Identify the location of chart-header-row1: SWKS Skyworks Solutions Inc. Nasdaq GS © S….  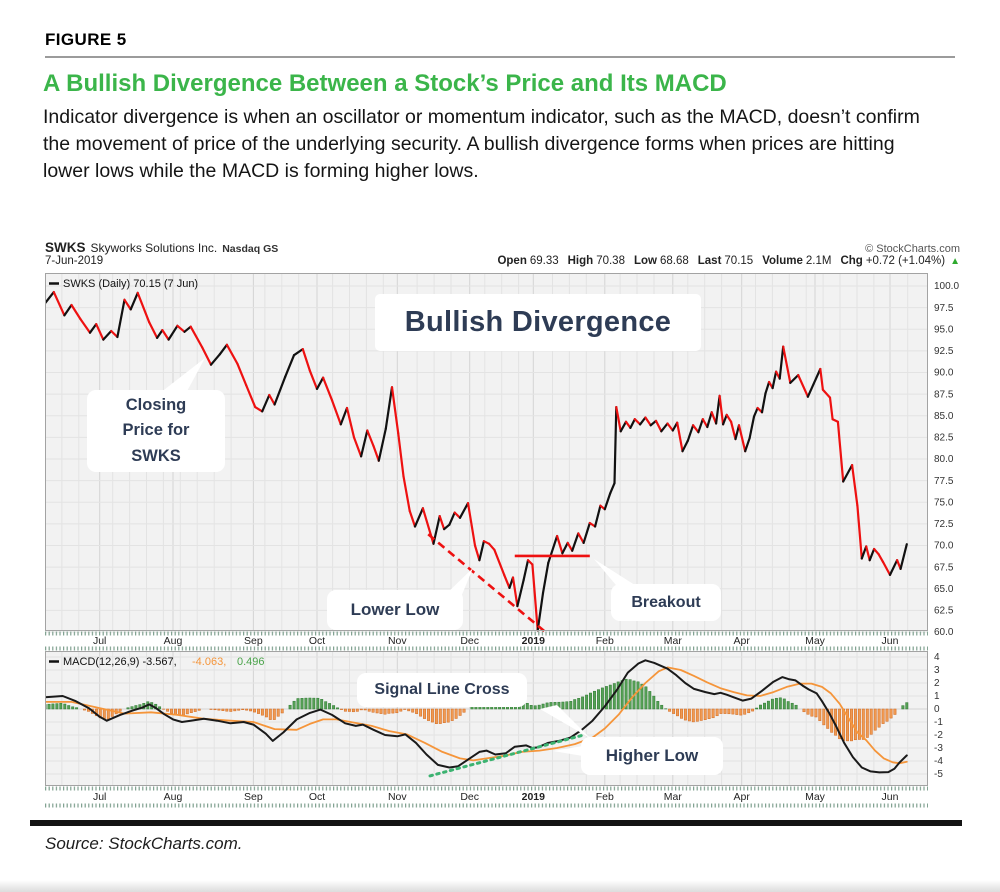
(502, 247).